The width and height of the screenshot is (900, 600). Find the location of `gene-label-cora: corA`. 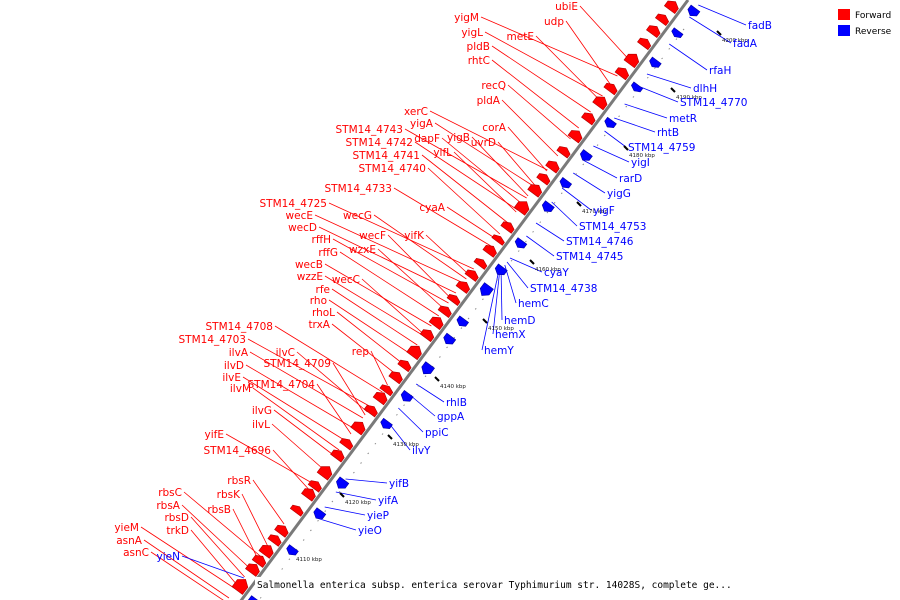

gene-label-cora: corA is located at coordinates (494, 128).